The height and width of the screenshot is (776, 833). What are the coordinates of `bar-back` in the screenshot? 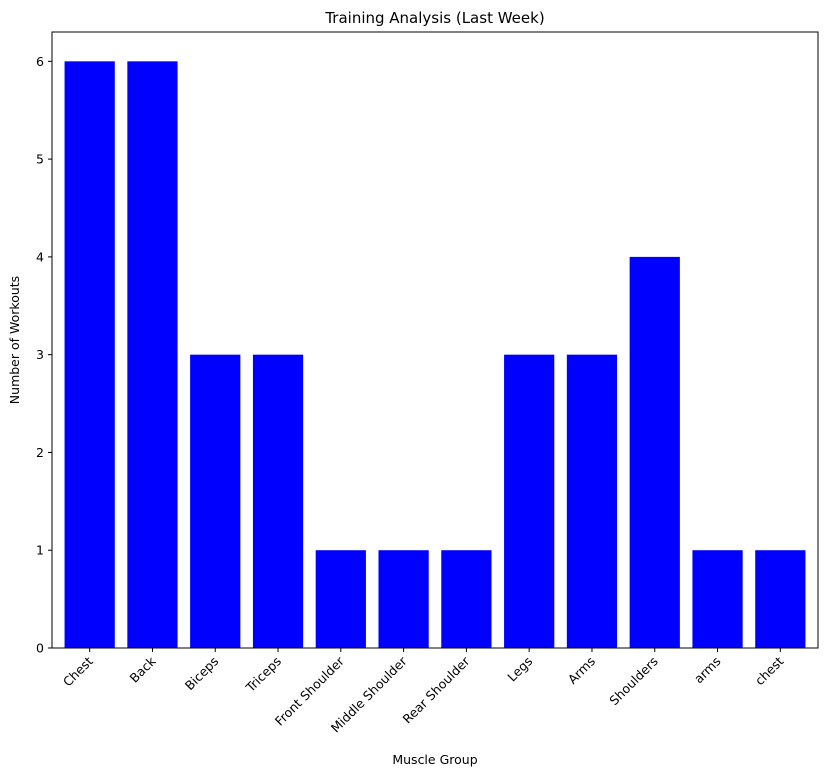 It's located at (152, 354).